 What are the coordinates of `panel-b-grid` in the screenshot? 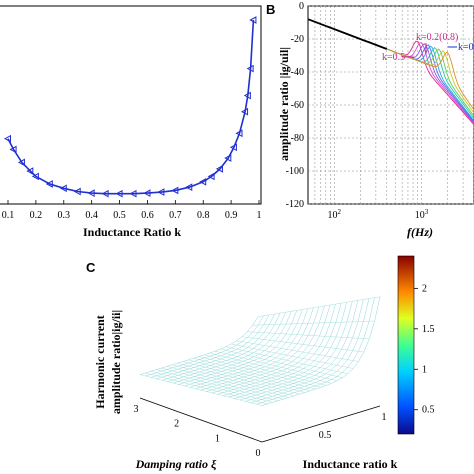 It's located at (391, 105).